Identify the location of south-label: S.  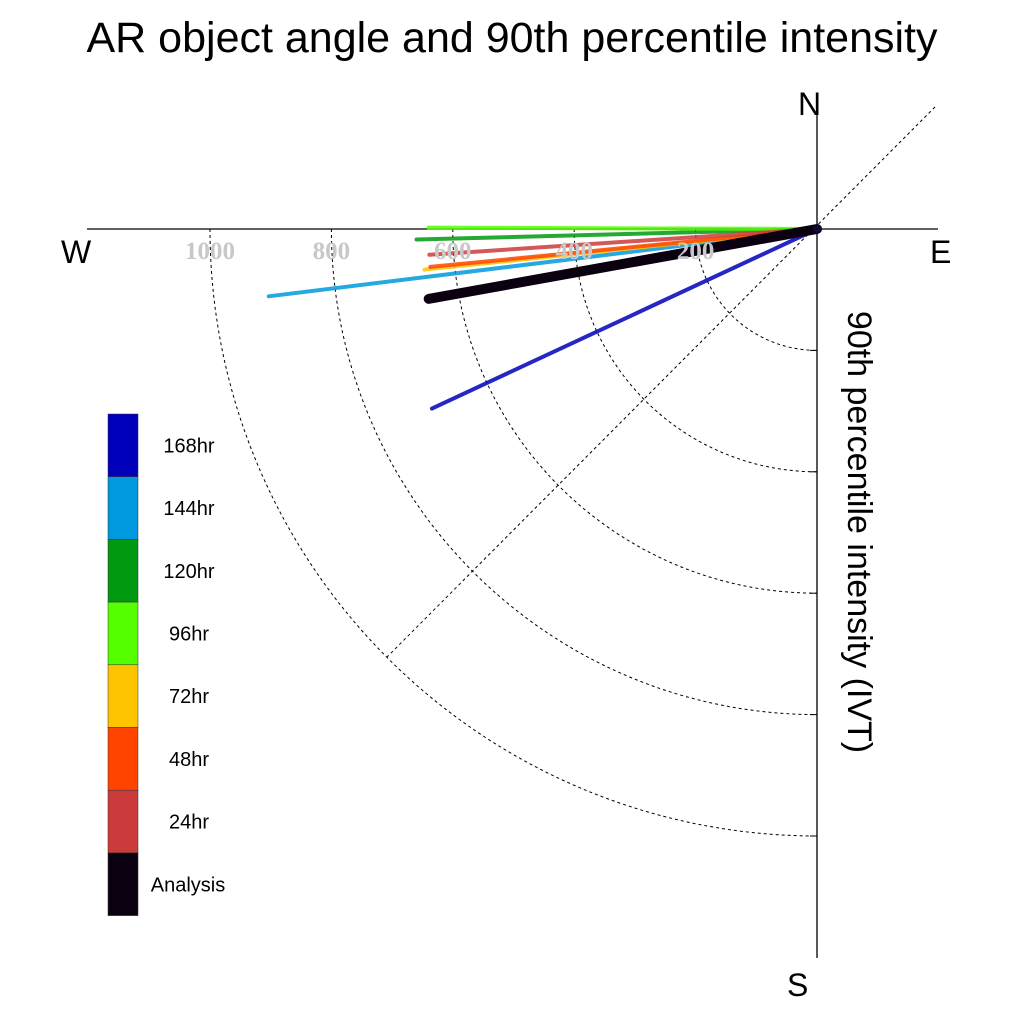
(797, 985).